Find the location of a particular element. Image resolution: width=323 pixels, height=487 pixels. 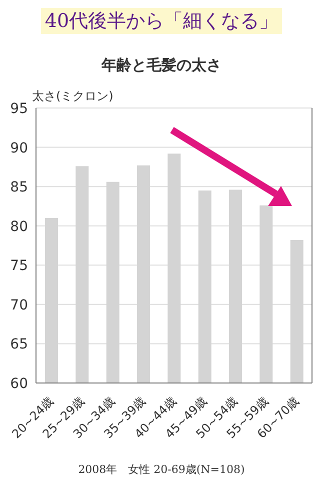

chart-subtitle: 年齢と毛髪の太さ is located at coordinates (161, 65).